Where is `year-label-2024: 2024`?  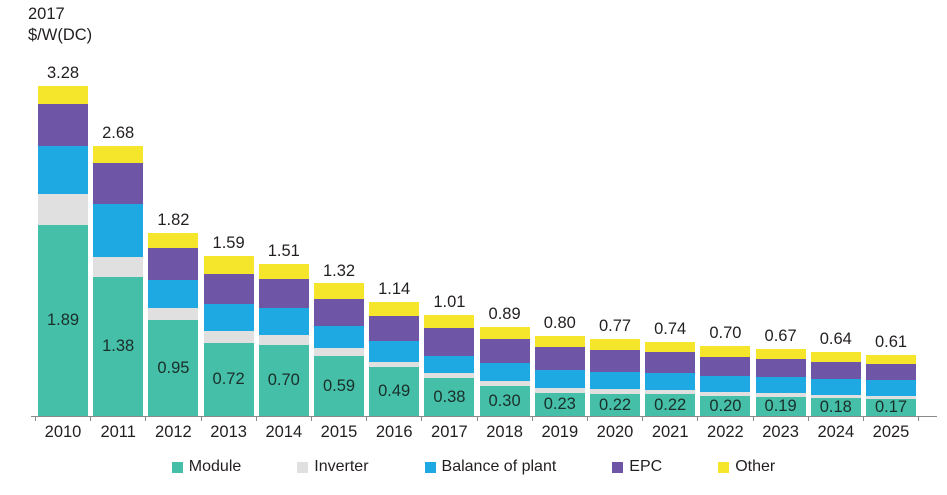
year-label-2024: 2024 is located at coordinates (836, 432).